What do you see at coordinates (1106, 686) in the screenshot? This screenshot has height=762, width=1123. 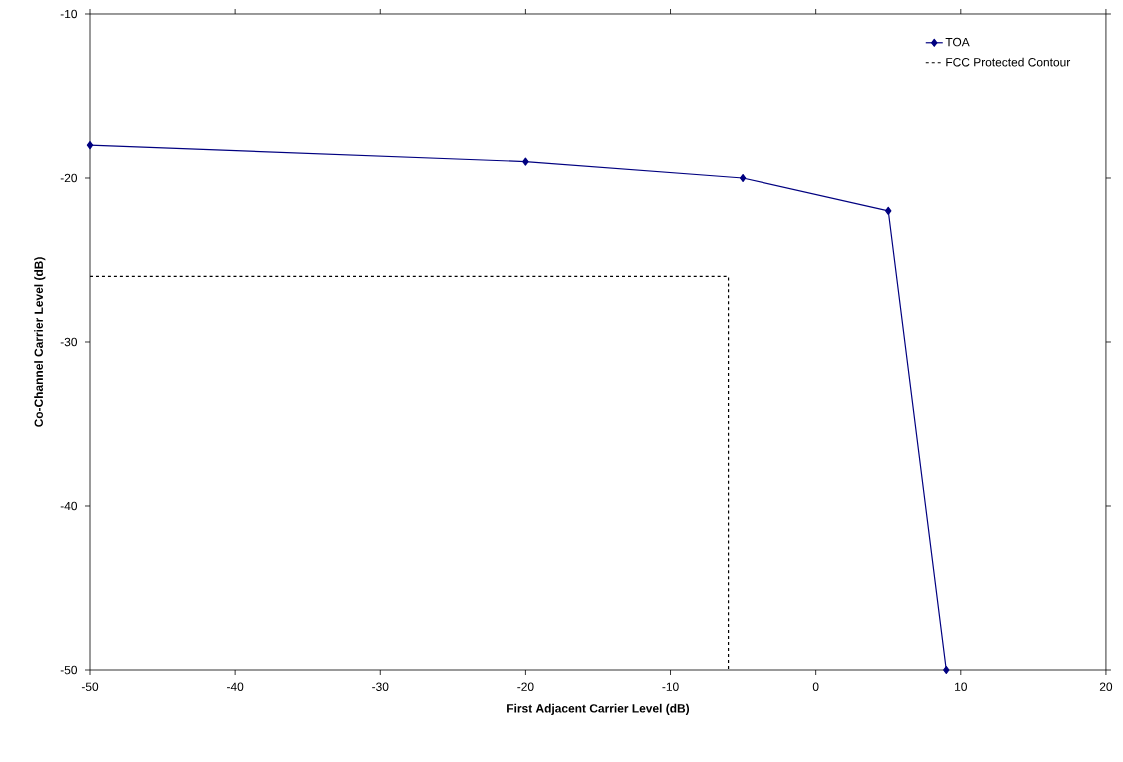 I see `x-tick-label: 20` at bounding box center [1106, 686].